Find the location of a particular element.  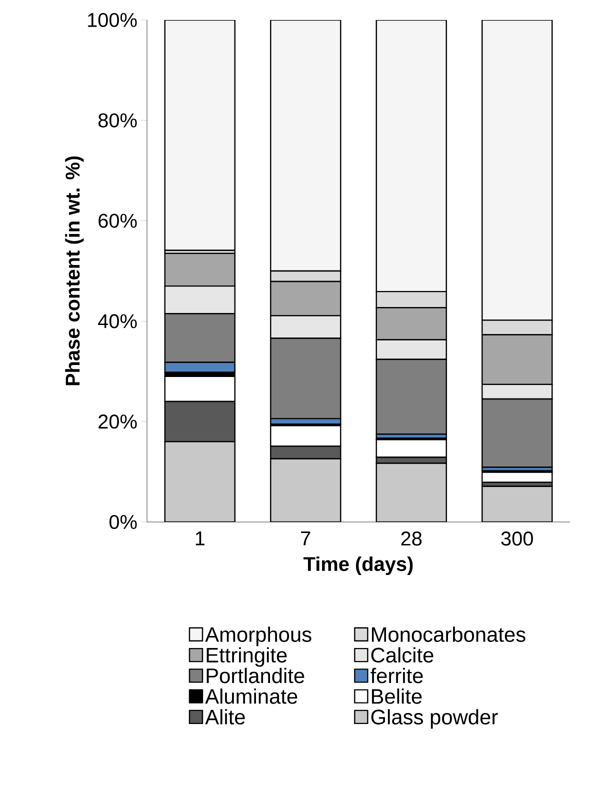

x-axis-title: Time (days) is located at coordinates (358, 566).